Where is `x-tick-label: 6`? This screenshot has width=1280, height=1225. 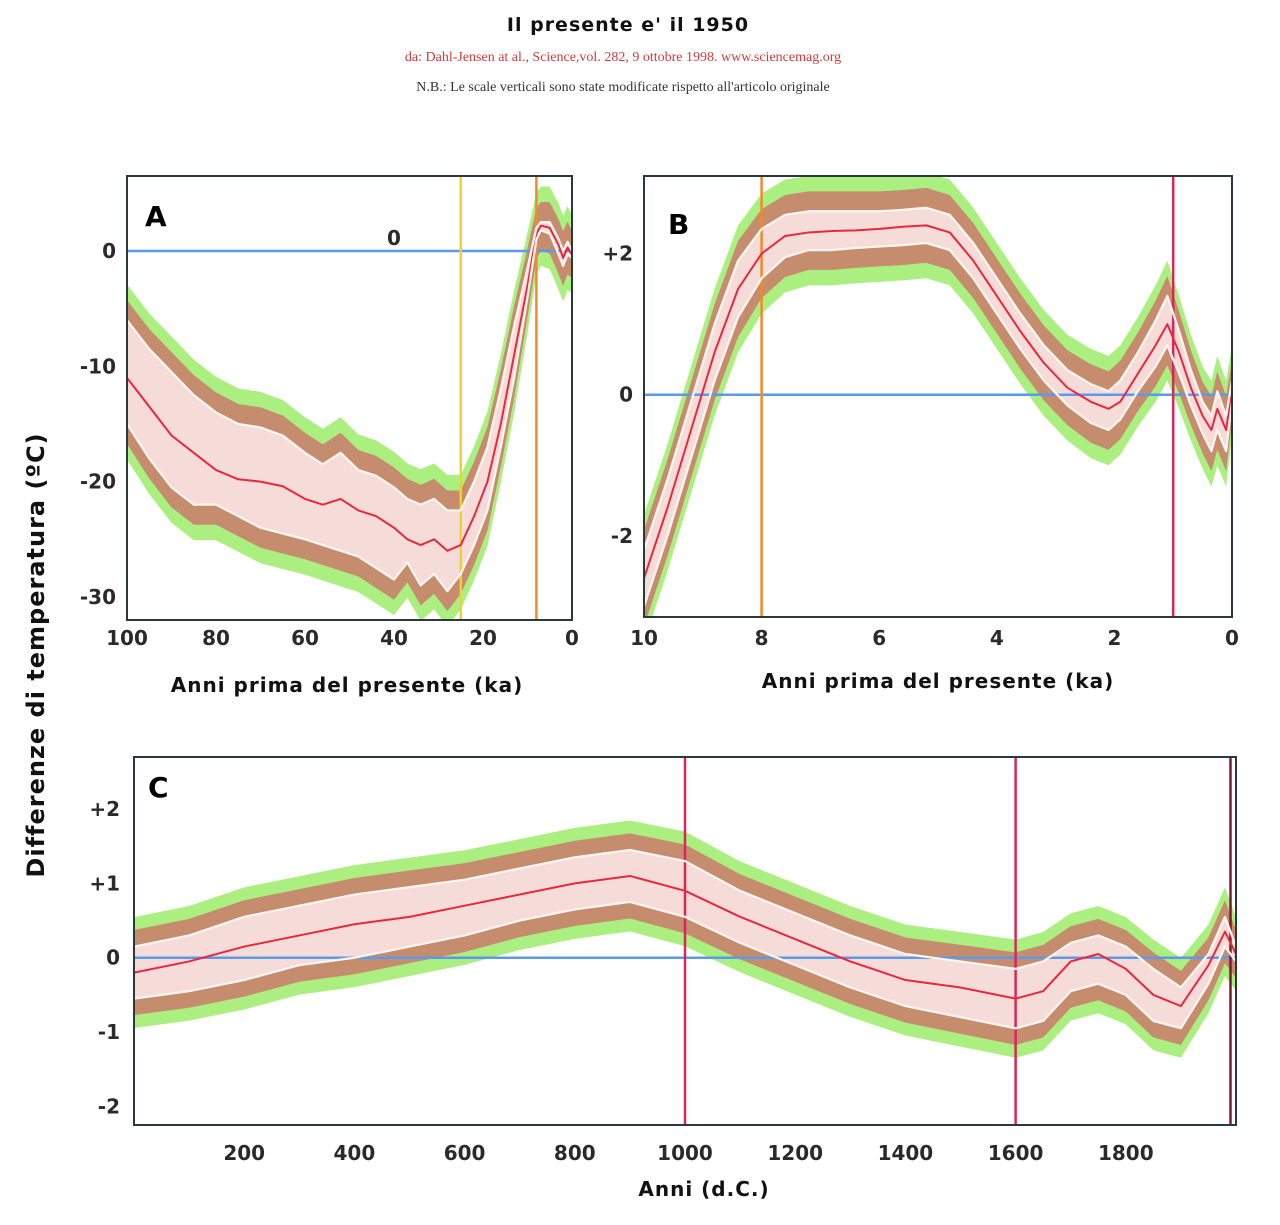
x-tick-label: 6 is located at coordinates (879, 638).